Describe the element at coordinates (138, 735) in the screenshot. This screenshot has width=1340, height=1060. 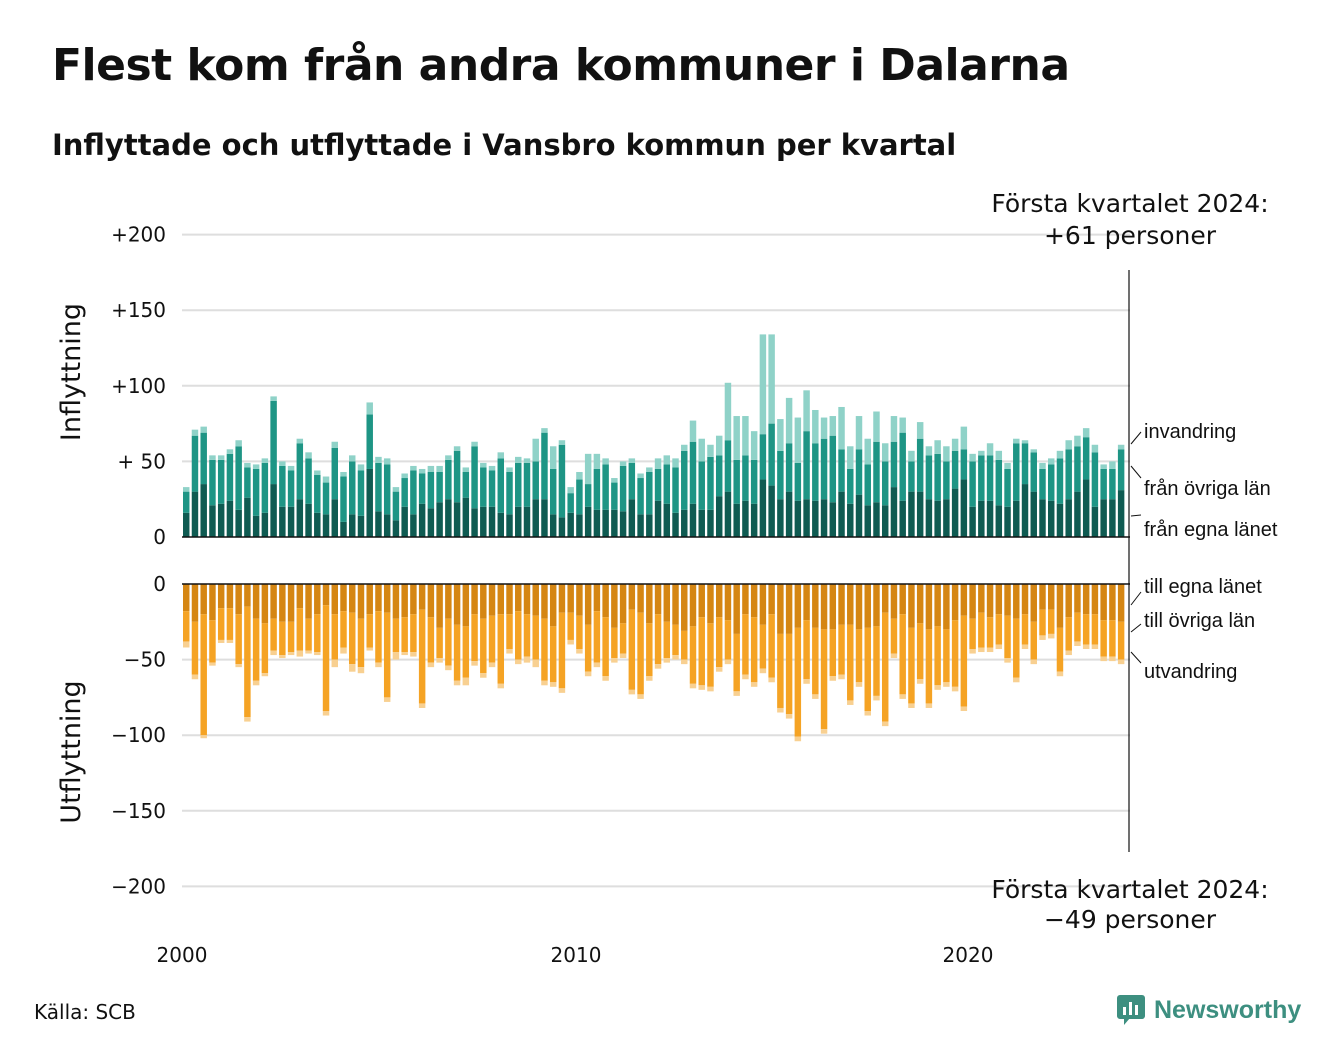
I see `y-tick-label: −100` at that location.